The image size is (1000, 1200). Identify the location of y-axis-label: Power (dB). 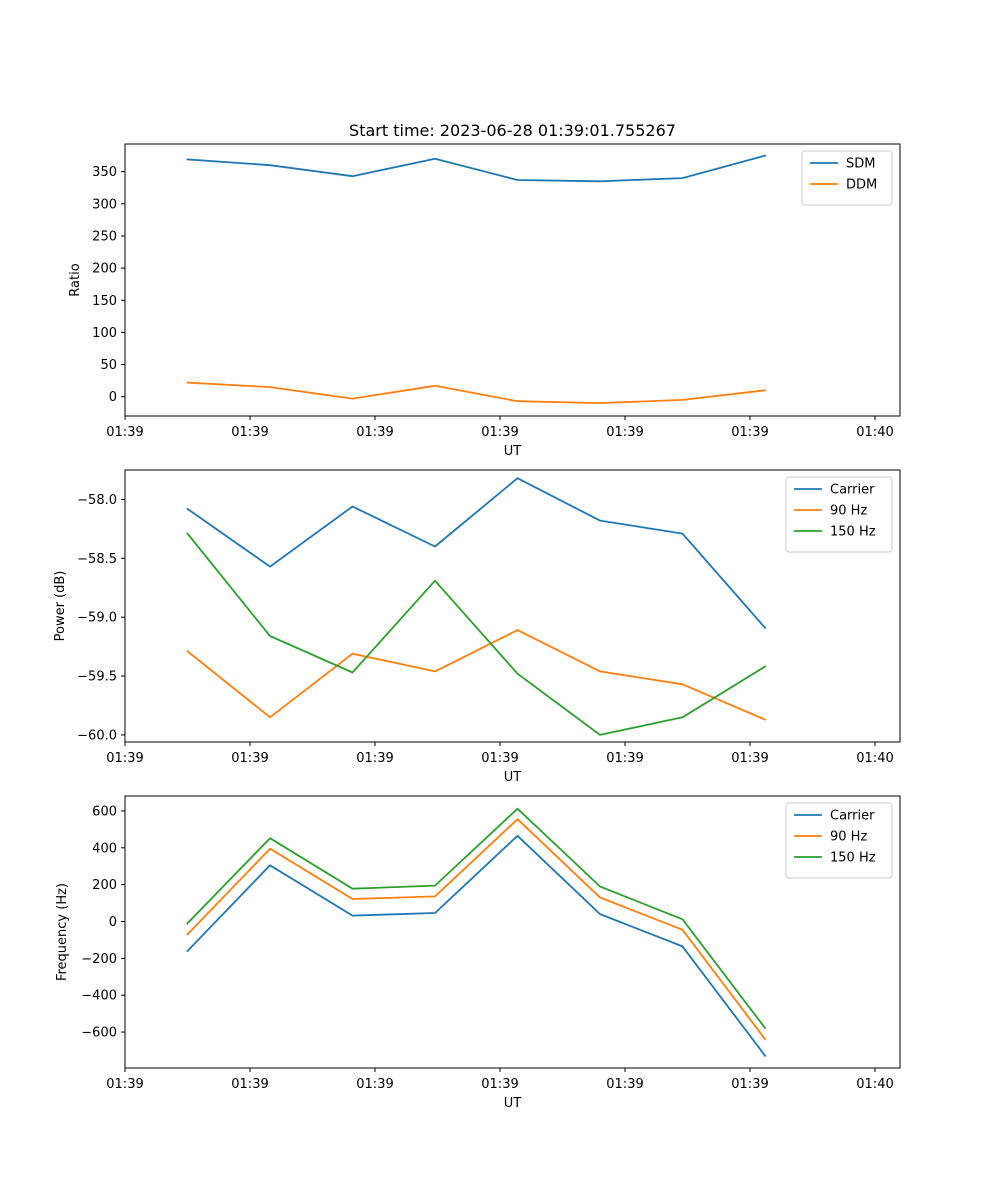
(60, 606).